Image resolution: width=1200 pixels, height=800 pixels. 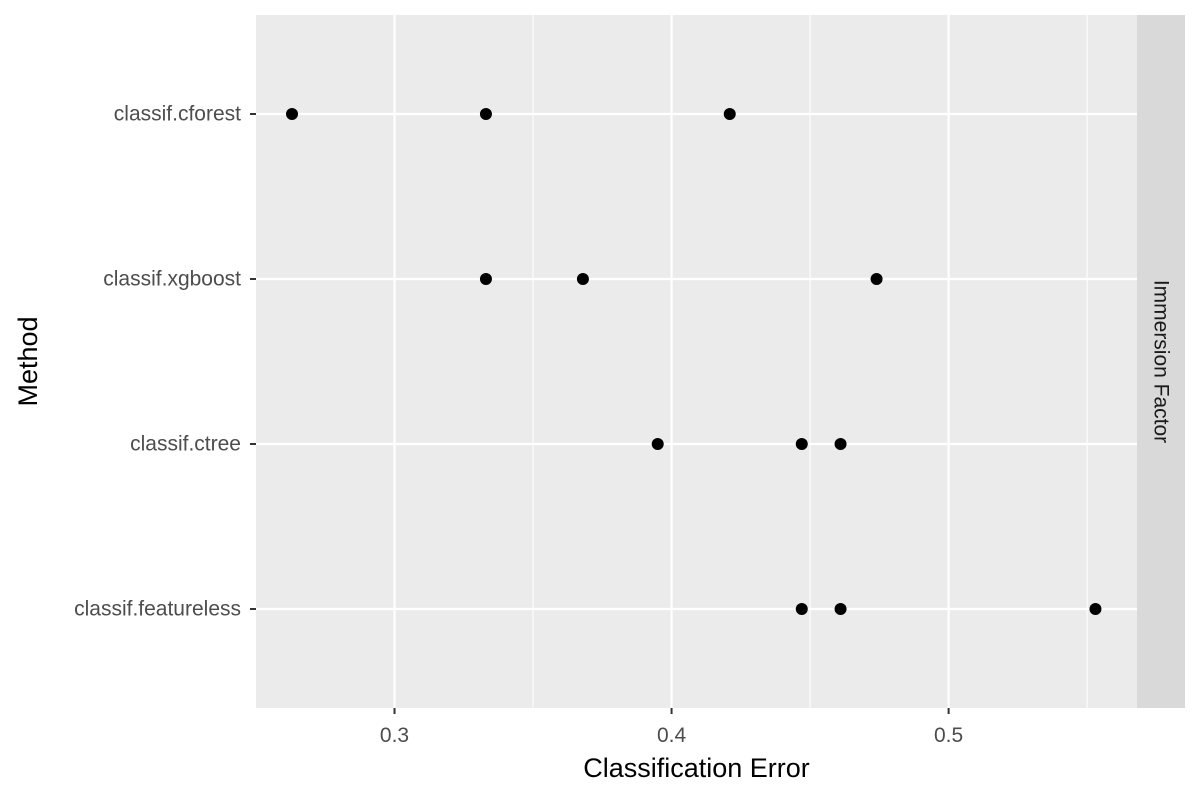 What do you see at coordinates (696, 768) in the screenshot?
I see `x-axis-title: Classification Error` at bounding box center [696, 768].